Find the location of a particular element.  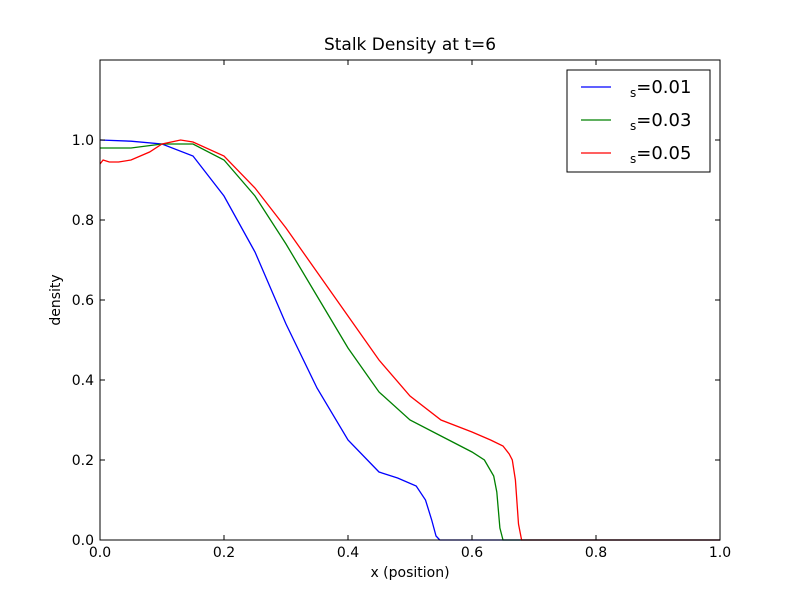

legend: s=0.01s=0.03s=0.05 is located at coordinates (638, 121).